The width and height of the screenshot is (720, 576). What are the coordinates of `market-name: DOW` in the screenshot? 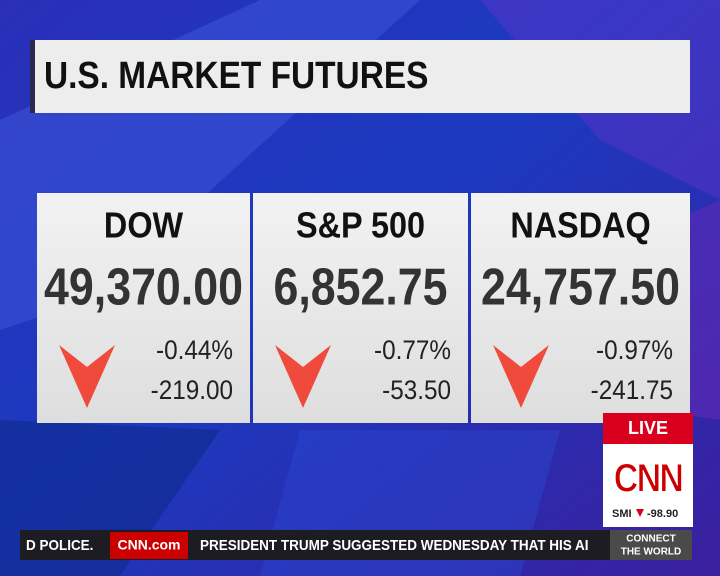 It's located at (144, 226).